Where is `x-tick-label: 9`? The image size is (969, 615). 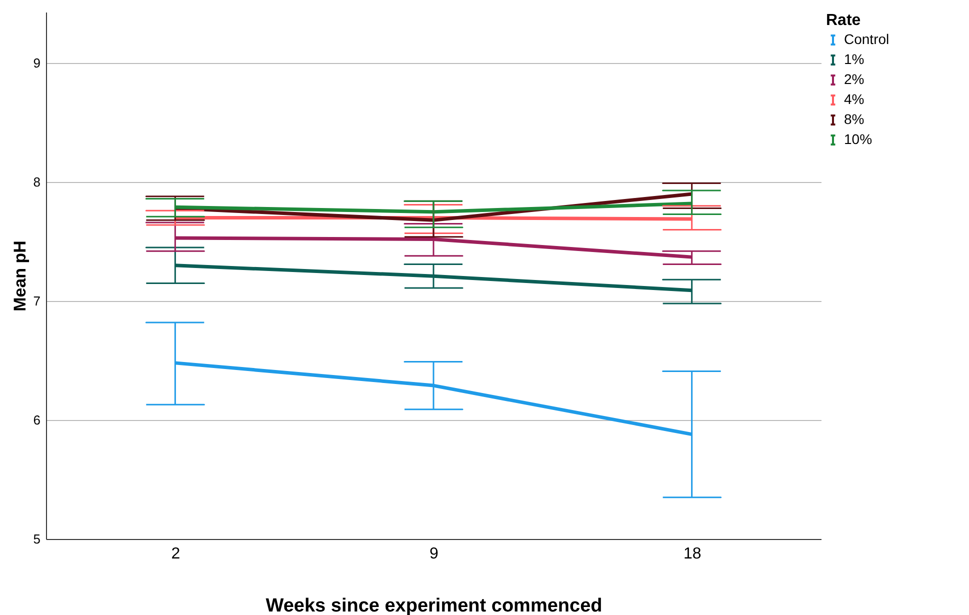 x-tick-label: 9 is located at coordinates (434, 554).